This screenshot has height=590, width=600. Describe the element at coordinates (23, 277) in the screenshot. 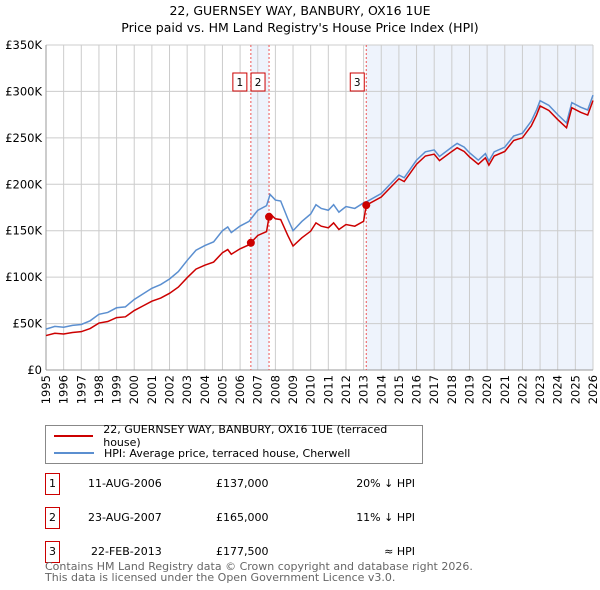

I see `y-tick-label: £100K` at that location.